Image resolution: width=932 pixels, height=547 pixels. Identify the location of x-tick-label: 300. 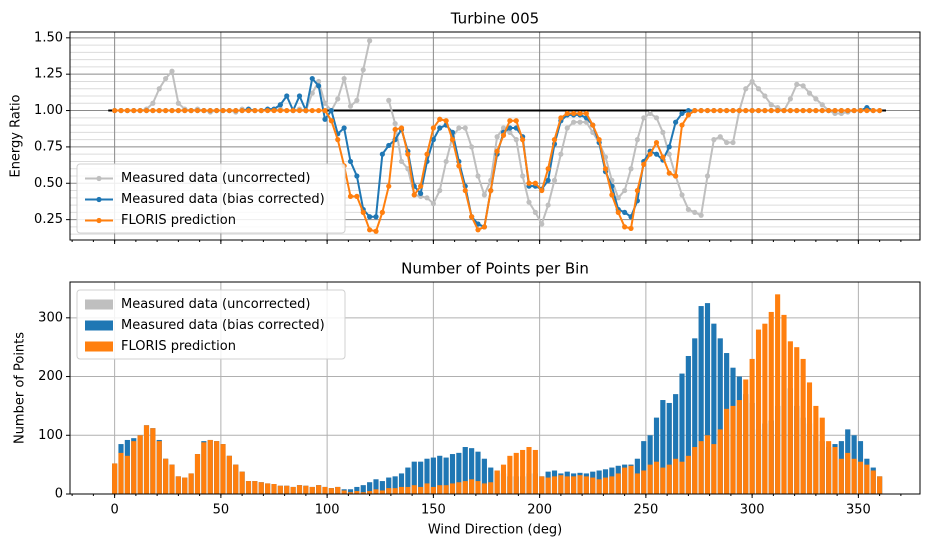
(752, 510).